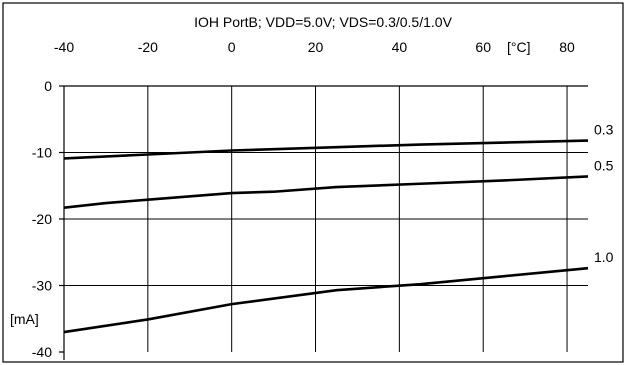 The height and width of the screenshot is (365, 626). I want to click on x-tick-label: -20, so click(148, 47).